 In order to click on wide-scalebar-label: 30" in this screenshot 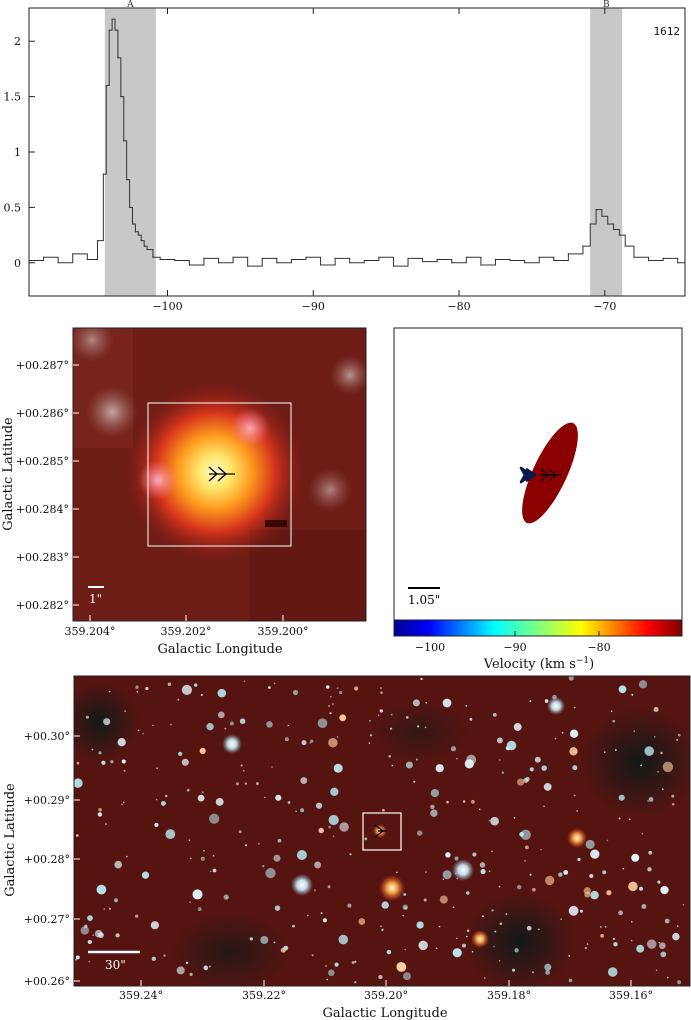, I will do `click(115, 965)`.